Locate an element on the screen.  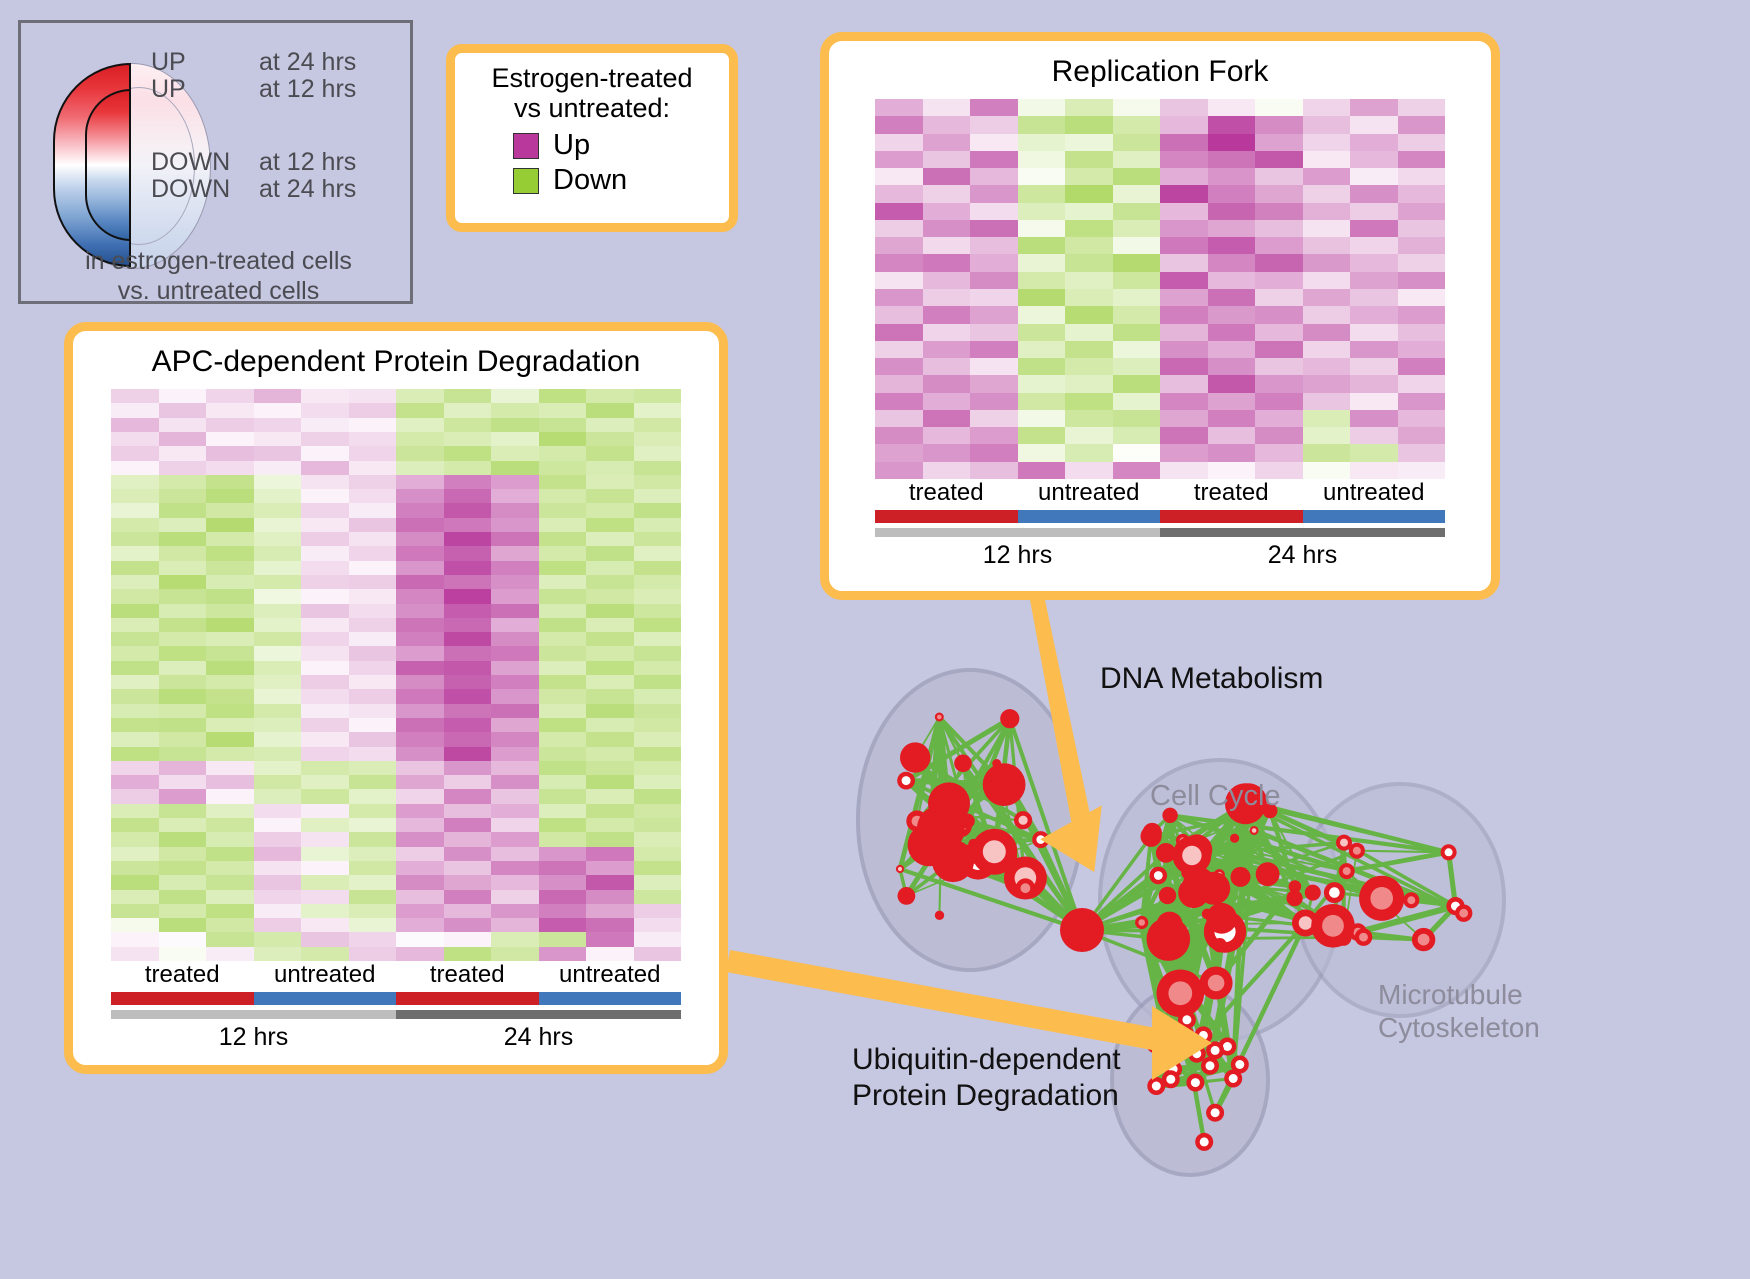
legend-item-down: Down is located at coordinates (621, 180).